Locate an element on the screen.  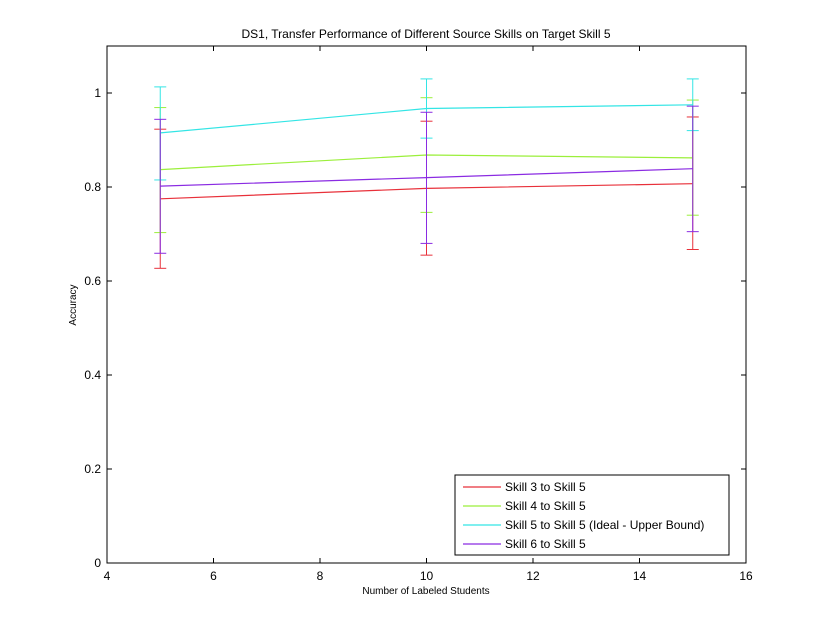
x-tick-label: 10 is located at coordinates (427, 576).